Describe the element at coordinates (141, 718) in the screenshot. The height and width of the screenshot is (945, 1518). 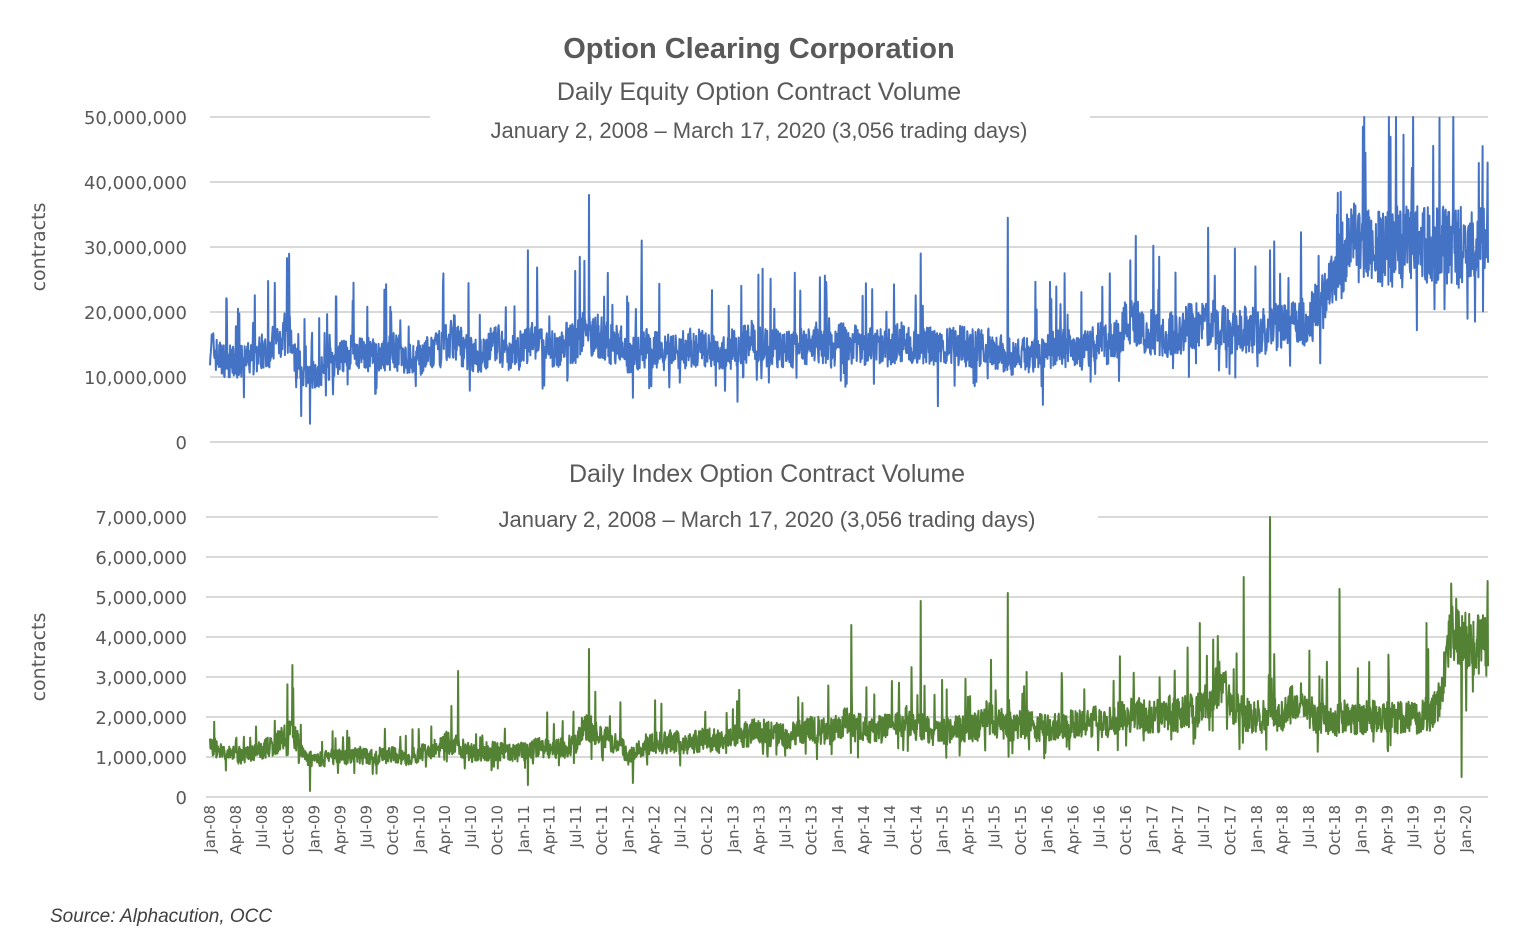
I see `index-y-tick-label: 2,000,000` at that location.